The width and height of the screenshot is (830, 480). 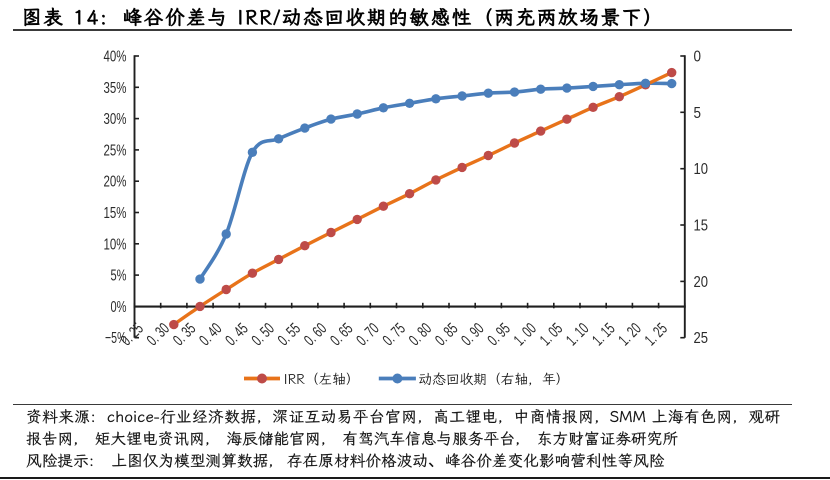 What do you see at coordinates (630, 334) in the screenshot?
I see `svg-text: 1. 20` at bounding box center [630, 334].